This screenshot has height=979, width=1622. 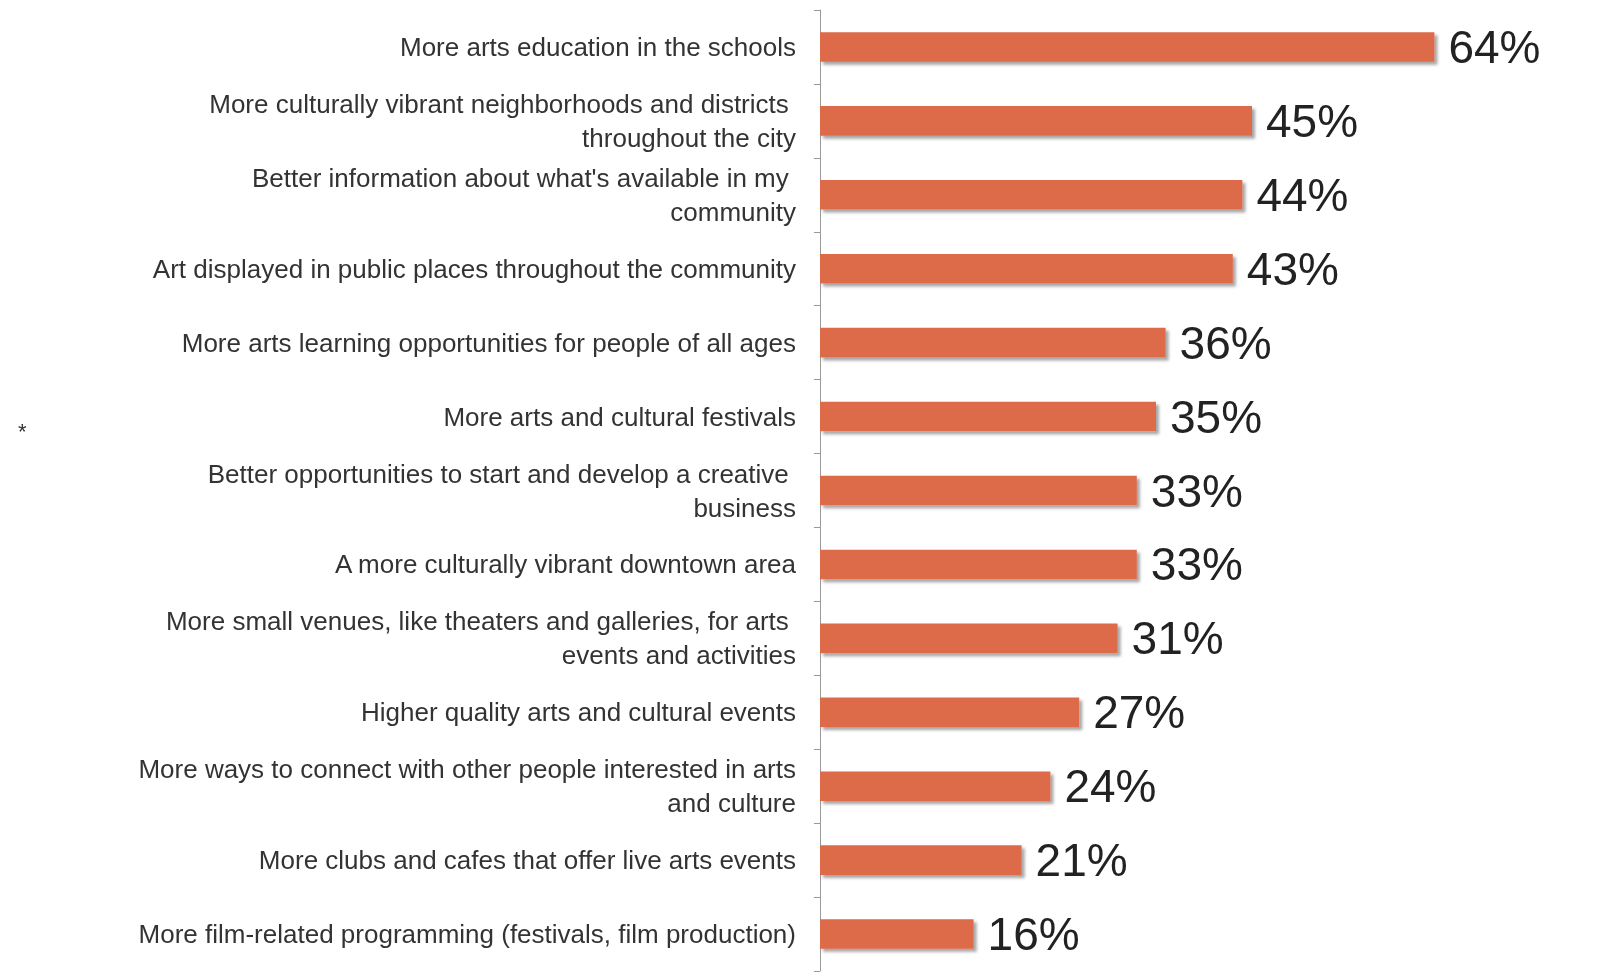 What do you see at coordinates (1225, 342) in the screenshot?
I see `data-label: 36%` at bounding box center [1225, 342].